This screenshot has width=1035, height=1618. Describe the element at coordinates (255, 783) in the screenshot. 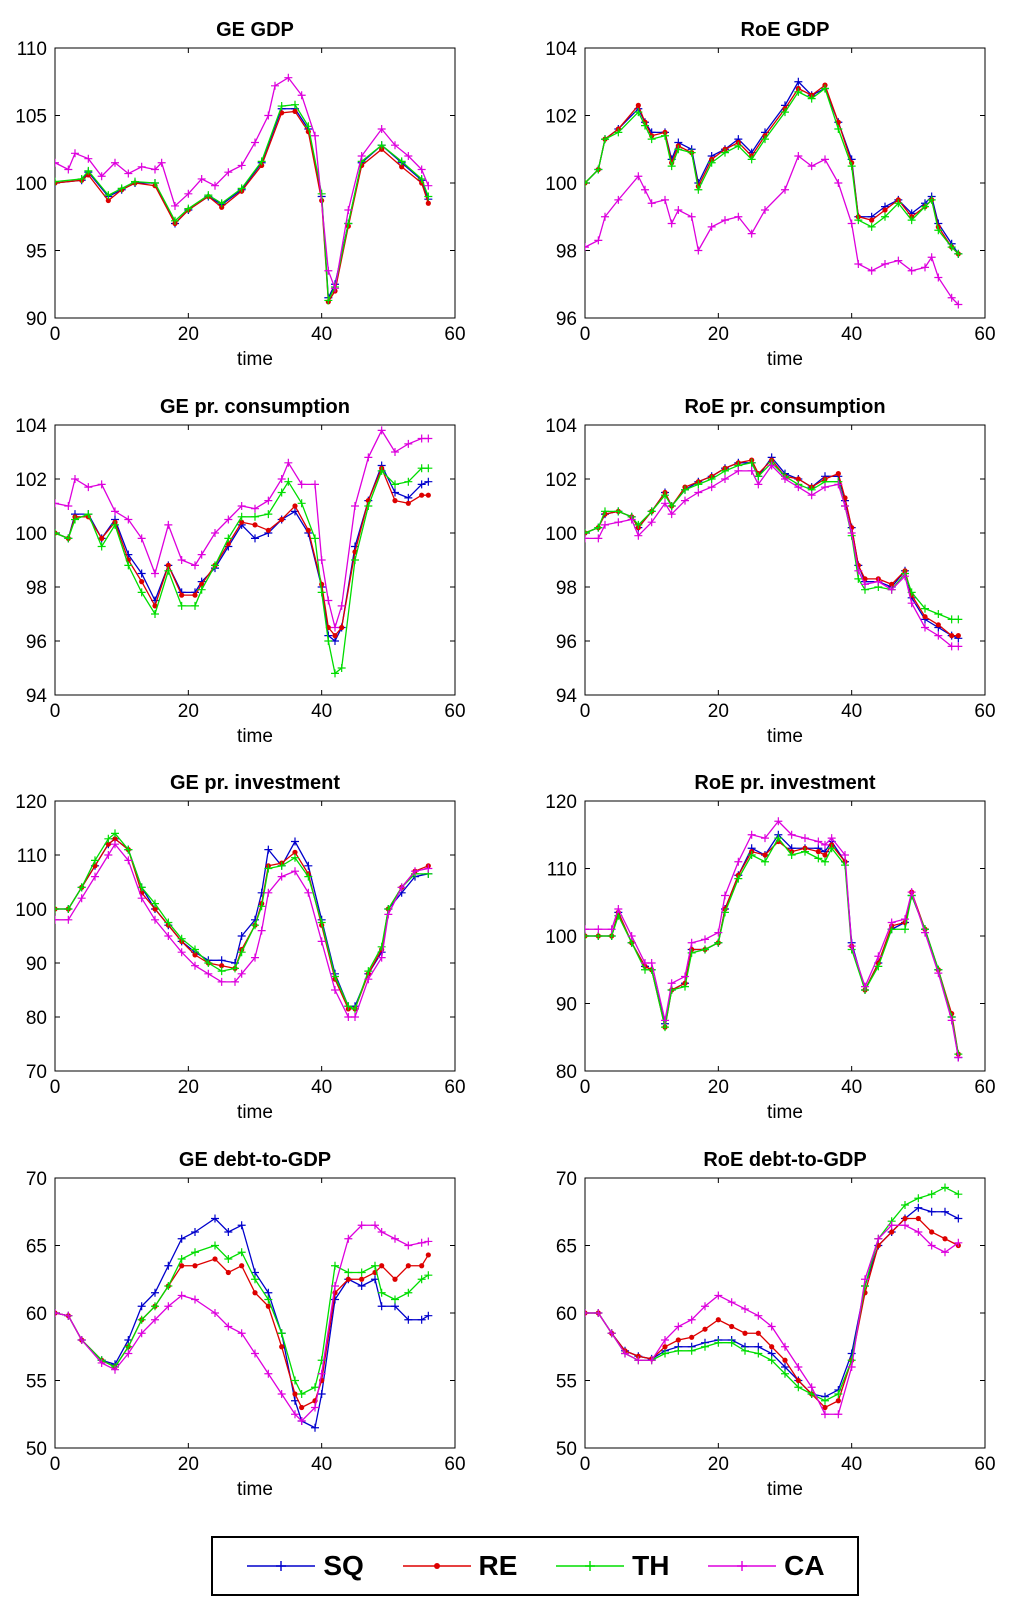

I see `chart-title: GE pr. investment` at that location.